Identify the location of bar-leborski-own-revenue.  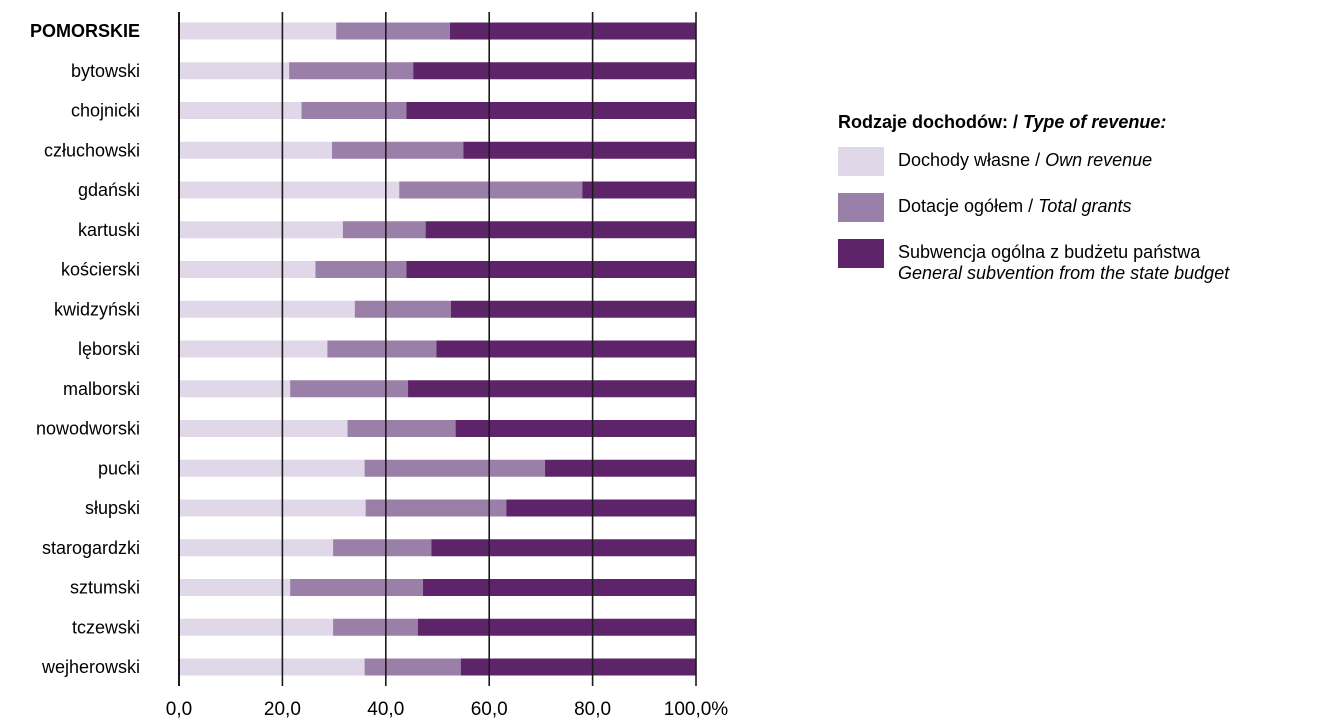
(253, 349).